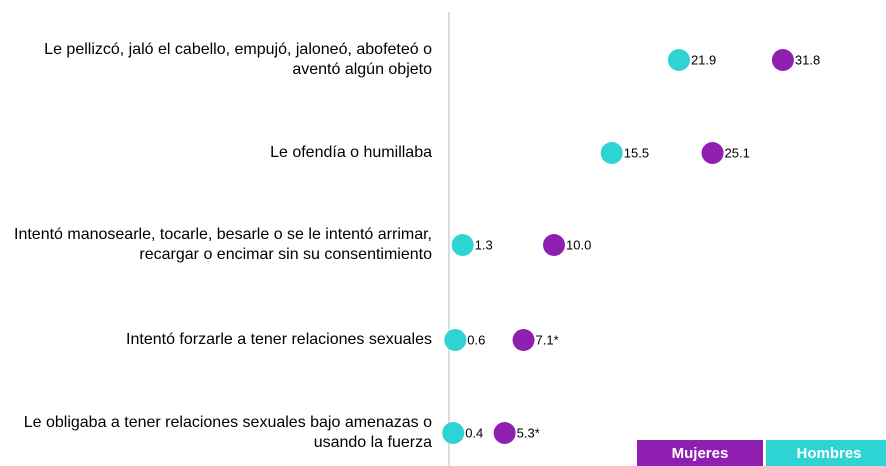 The width and height of the screenshot is (886, 466). Describe the element at coordinates (484, 244) in the screenshot. I see `value-label: 1.3` at that location.